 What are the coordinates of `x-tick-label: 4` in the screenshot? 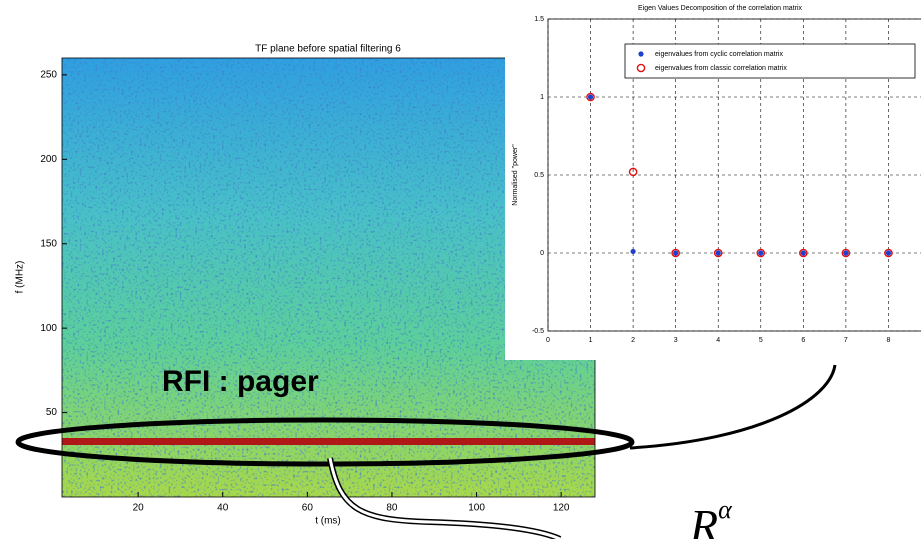 It's located at (718, 340).